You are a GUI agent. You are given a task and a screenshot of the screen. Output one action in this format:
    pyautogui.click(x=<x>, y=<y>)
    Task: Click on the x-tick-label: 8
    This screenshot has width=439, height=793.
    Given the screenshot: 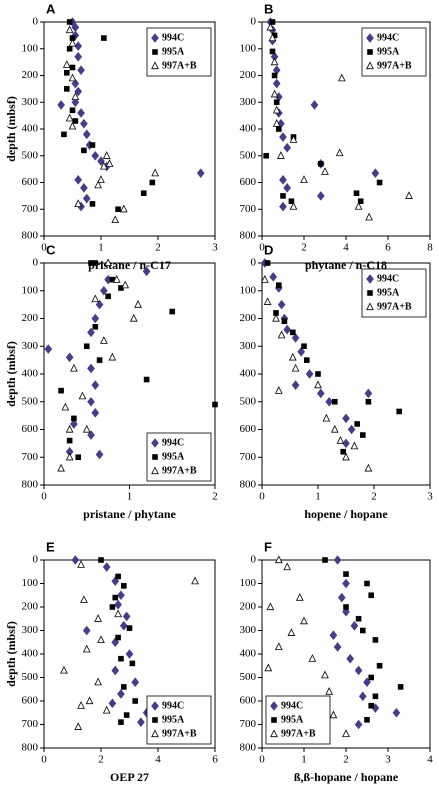 What is the action you would take?
    pyautogui.click(x=430, y=248)
    